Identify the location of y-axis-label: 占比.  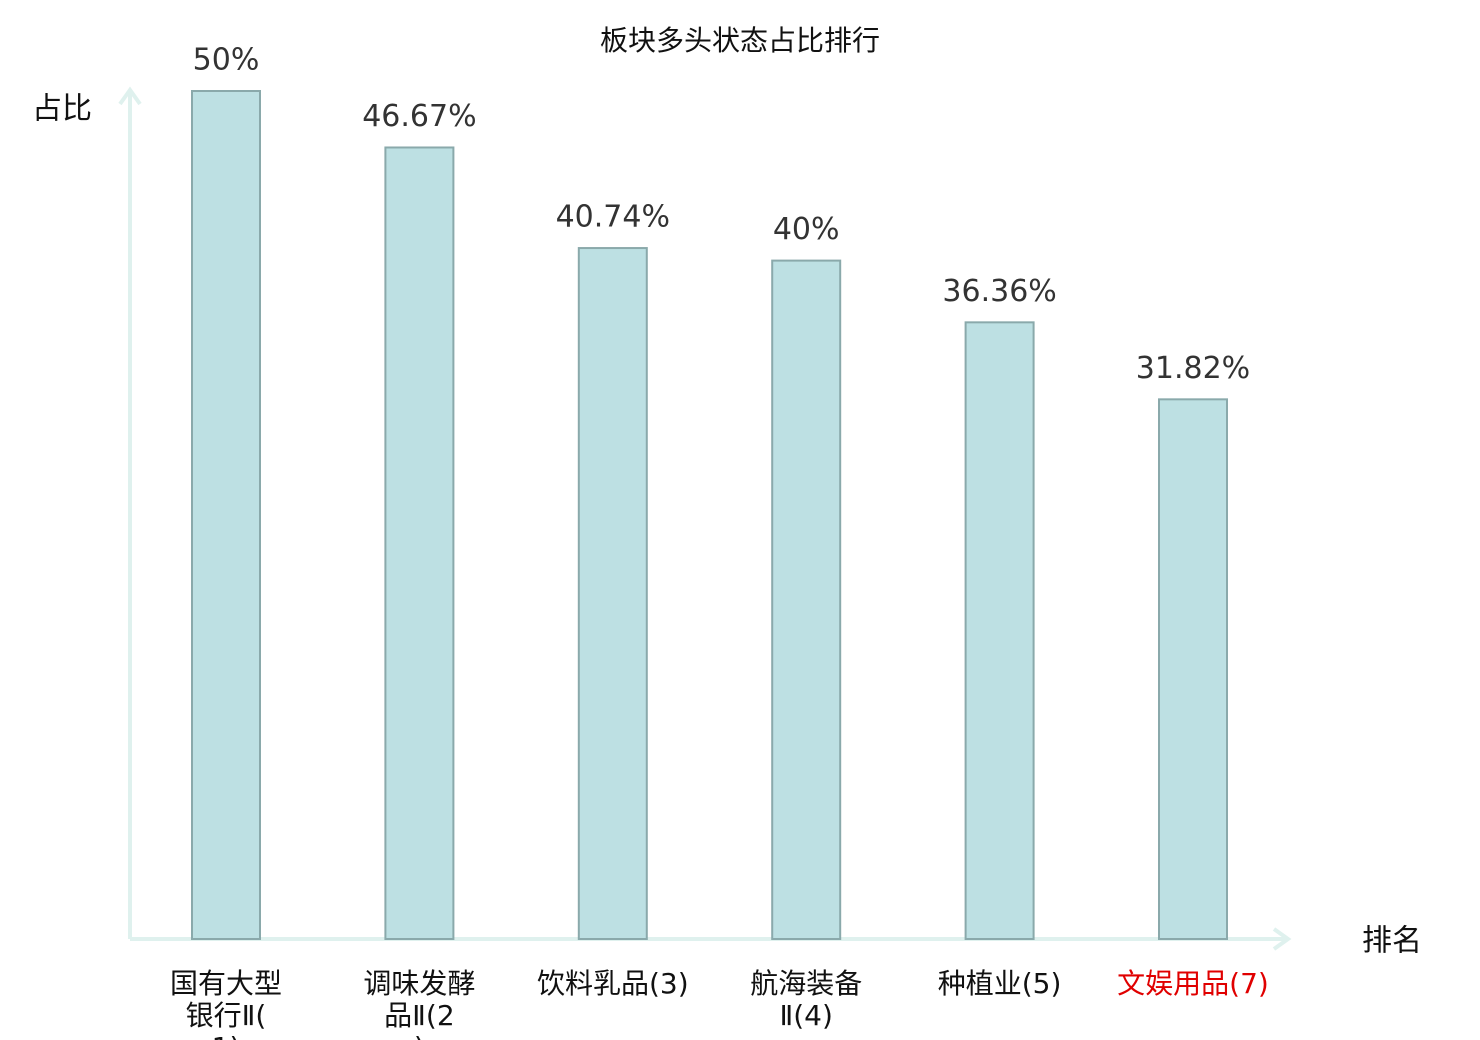
(62, 109).